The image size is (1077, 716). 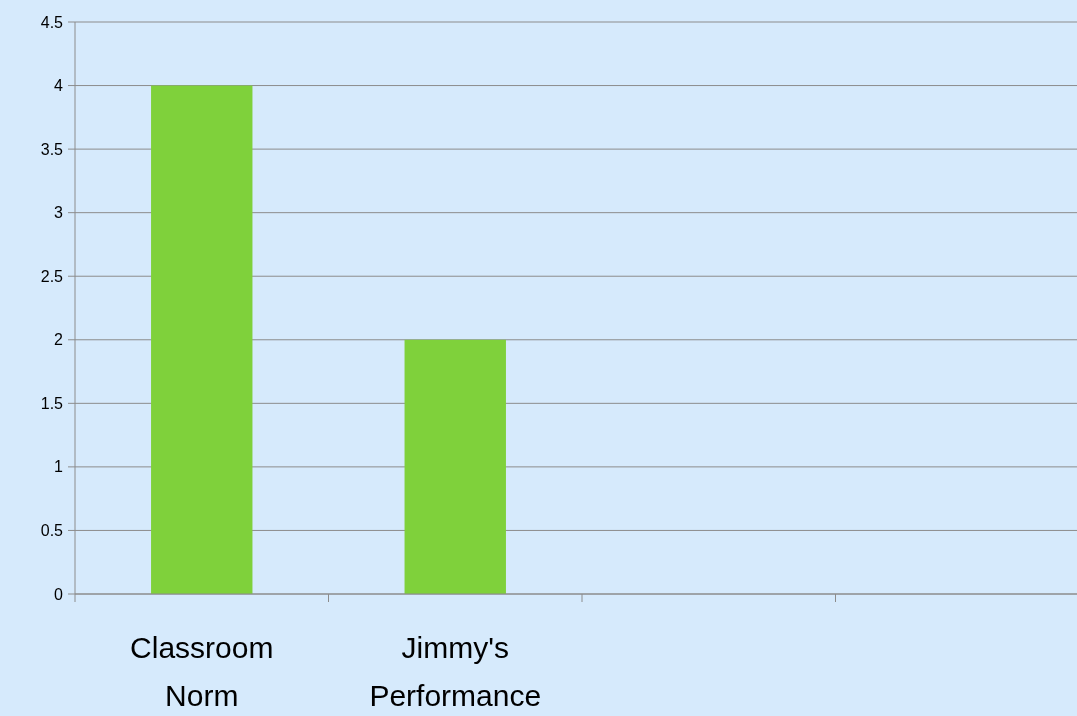 I want to click on y-tick-label: 0.5, so click(x=52, y=531).